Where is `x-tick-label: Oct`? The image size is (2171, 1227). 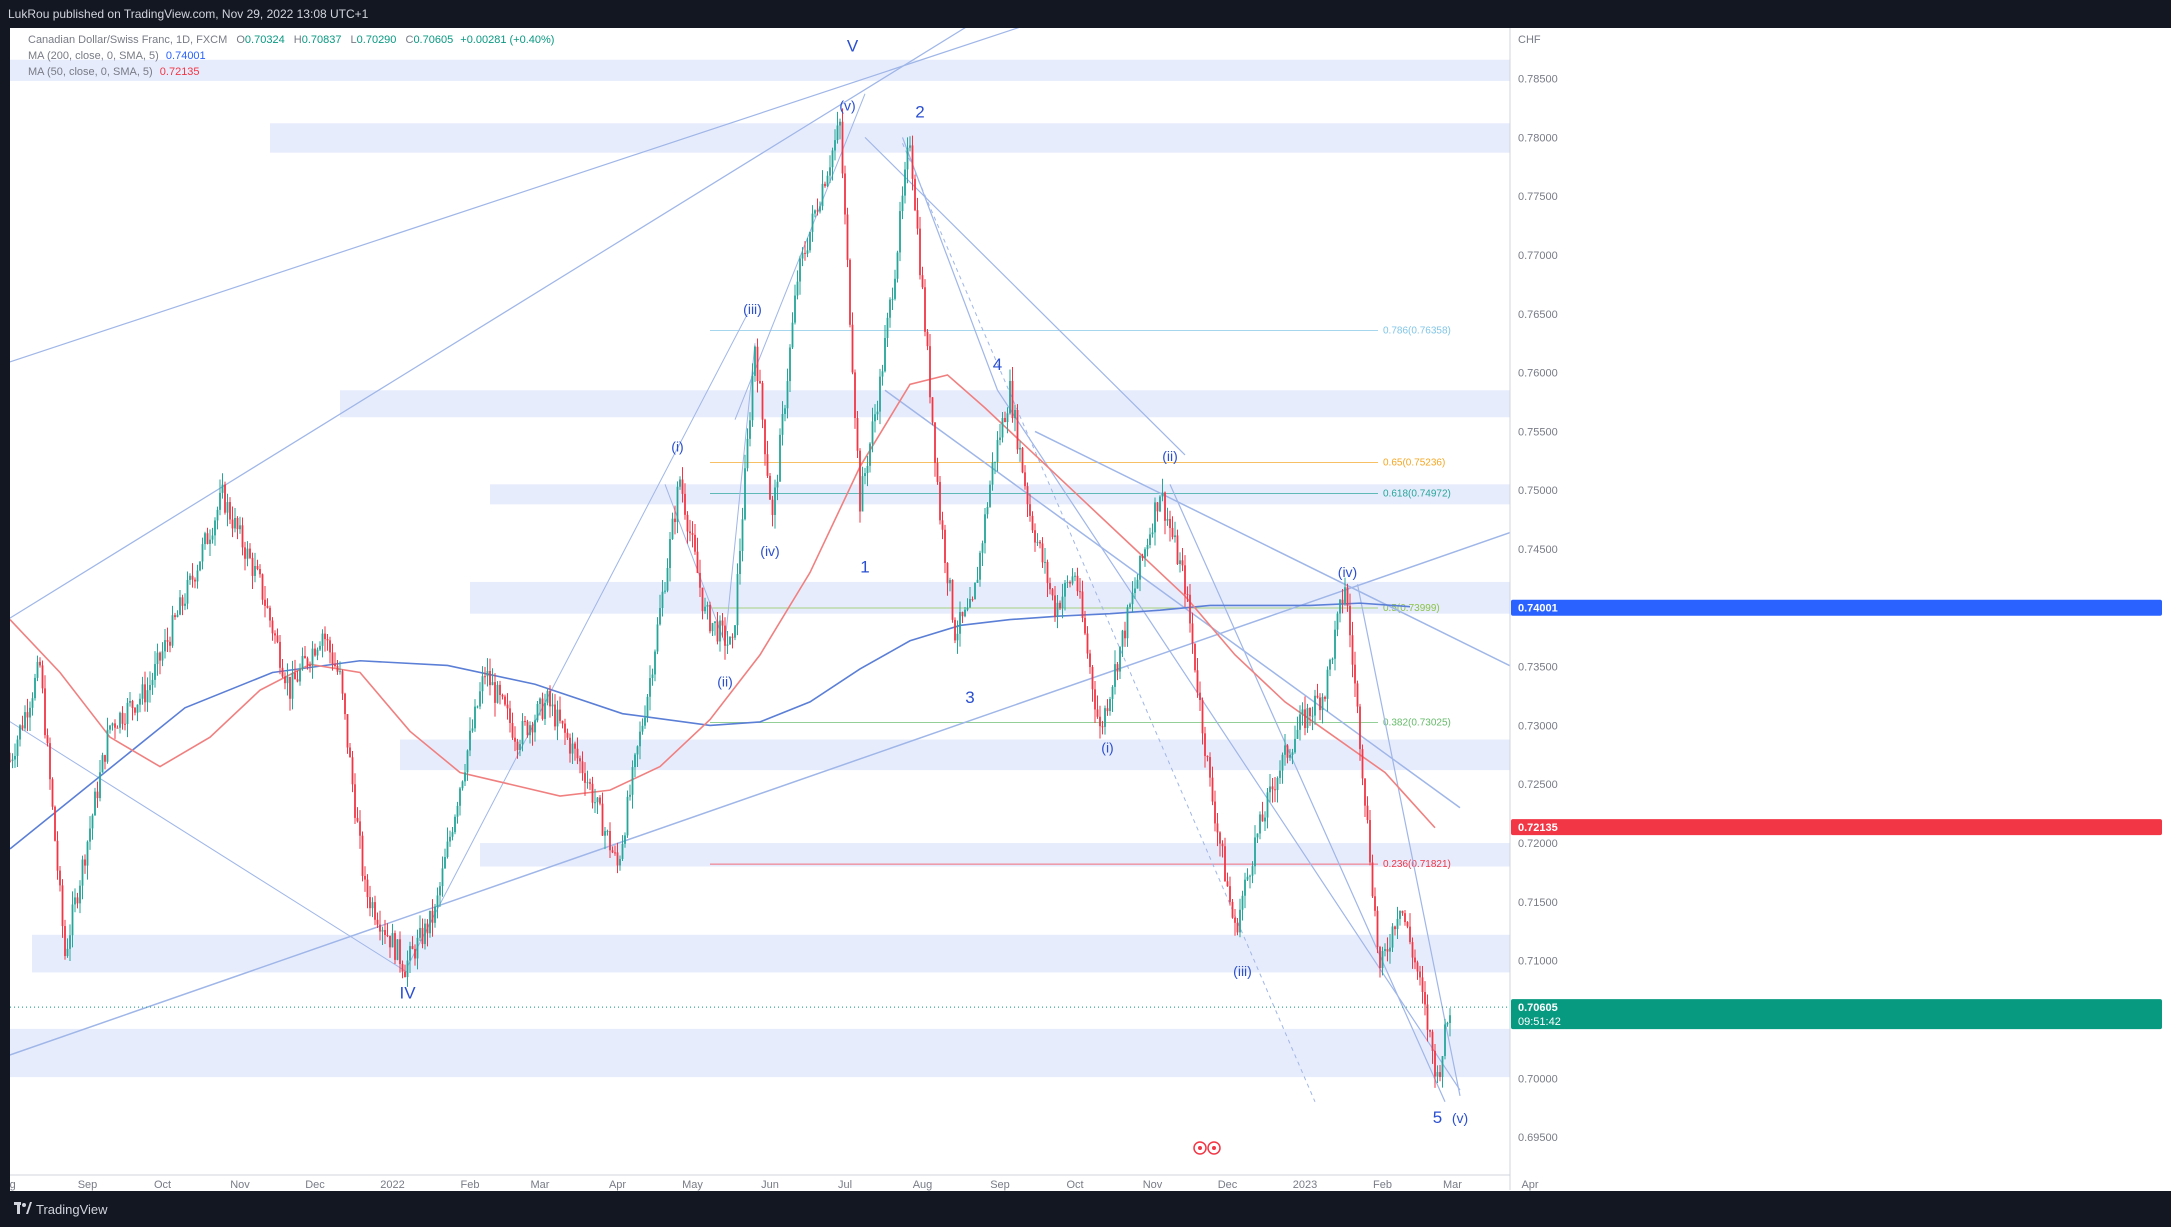
x-tick-label: Oct is located at coordinates (162, 1185).